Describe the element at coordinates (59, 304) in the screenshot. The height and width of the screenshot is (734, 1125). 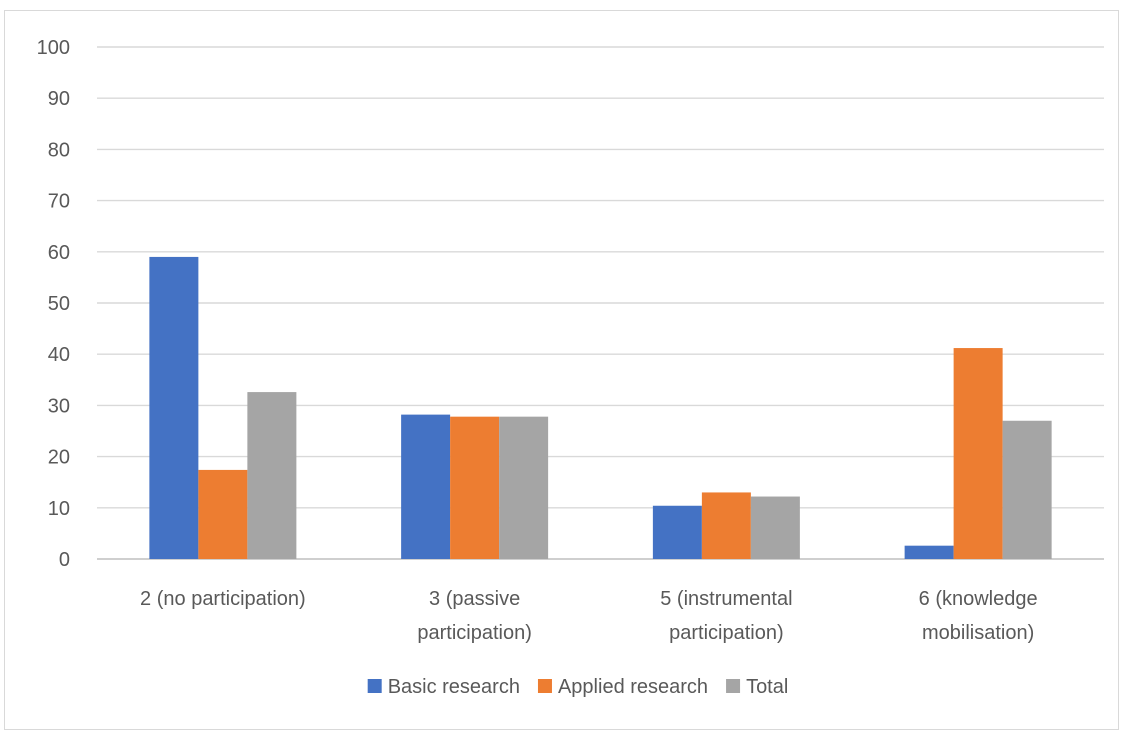
I see `y-tick-label: 50` at that location.